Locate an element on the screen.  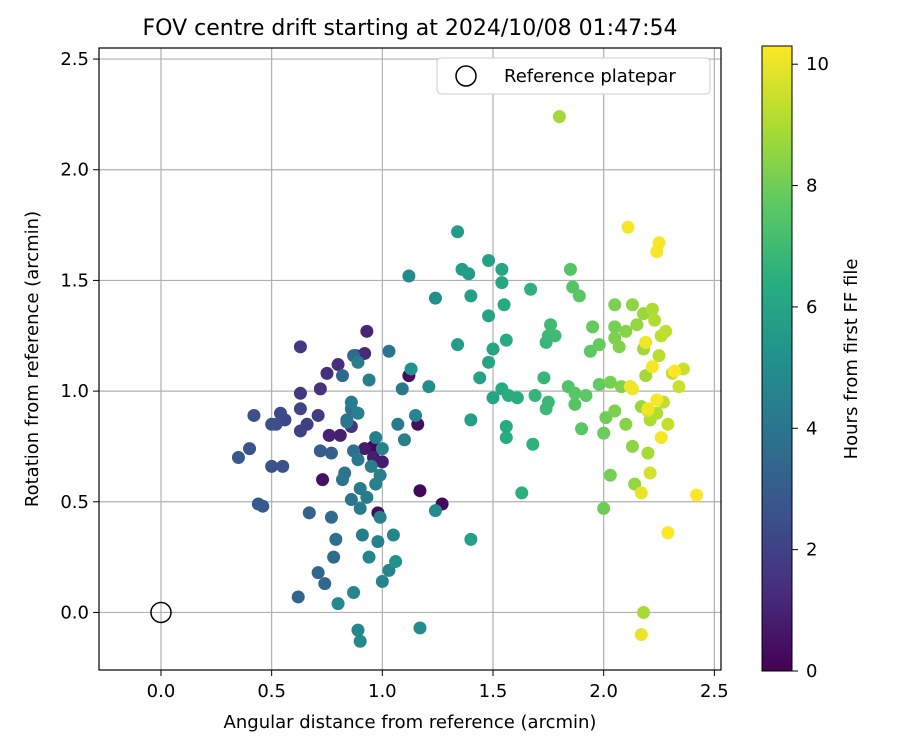
colorbar-tick-label: 10 is located at coordinates (817, 64).